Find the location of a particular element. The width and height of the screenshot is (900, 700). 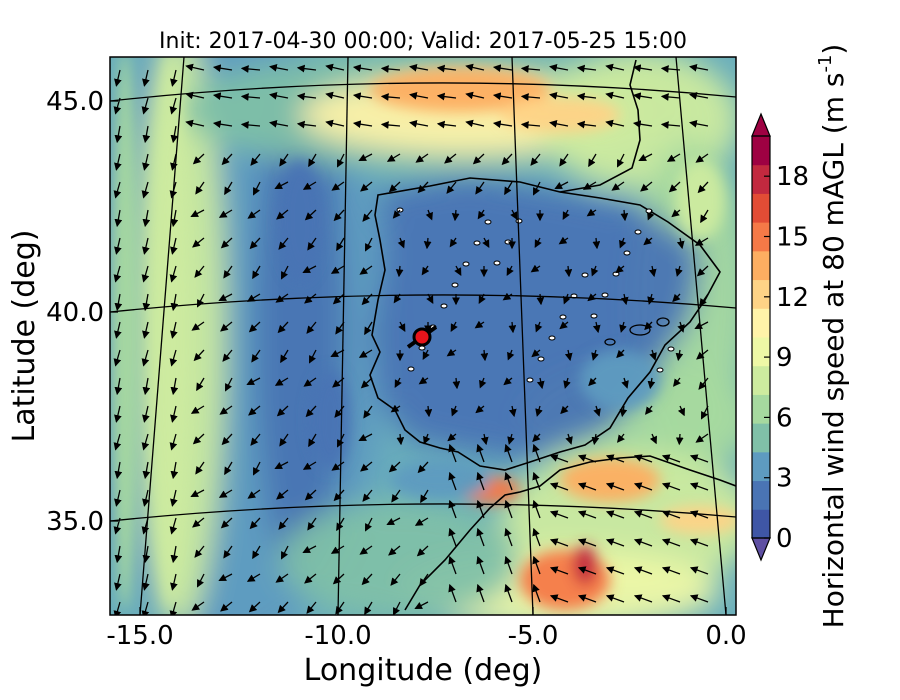

colorbar-tick-label: 12 is located at coordinates (792, 298).